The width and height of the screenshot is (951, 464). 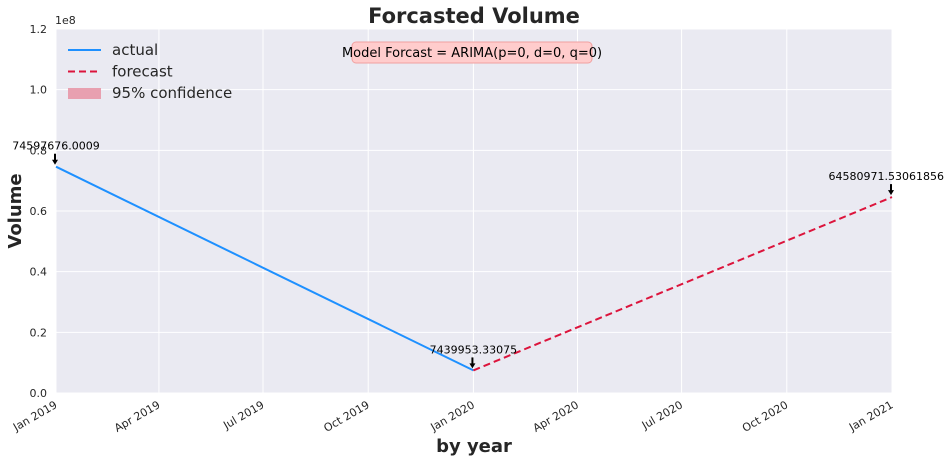 I want to click on y-tick-label: 0.0, so click(x=39, y=393).